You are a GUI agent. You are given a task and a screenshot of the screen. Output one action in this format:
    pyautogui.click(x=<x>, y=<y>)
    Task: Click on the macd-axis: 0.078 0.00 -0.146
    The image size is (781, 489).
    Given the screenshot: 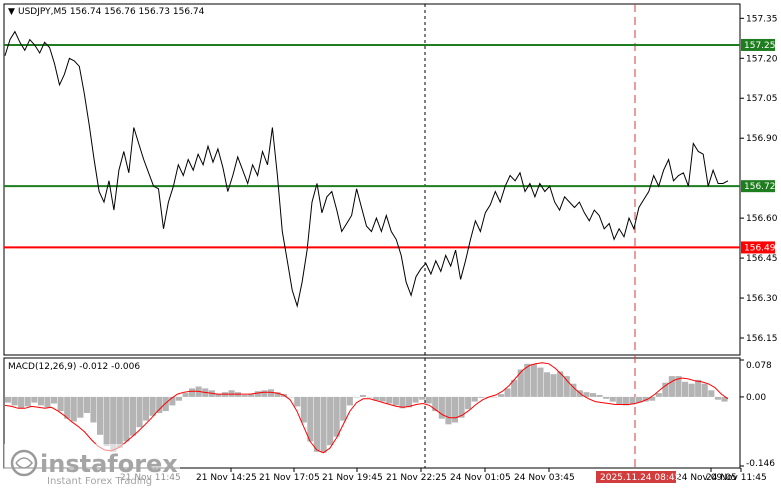 What is the action you would take?
    pyautogui.click(x=757, y=414)
    